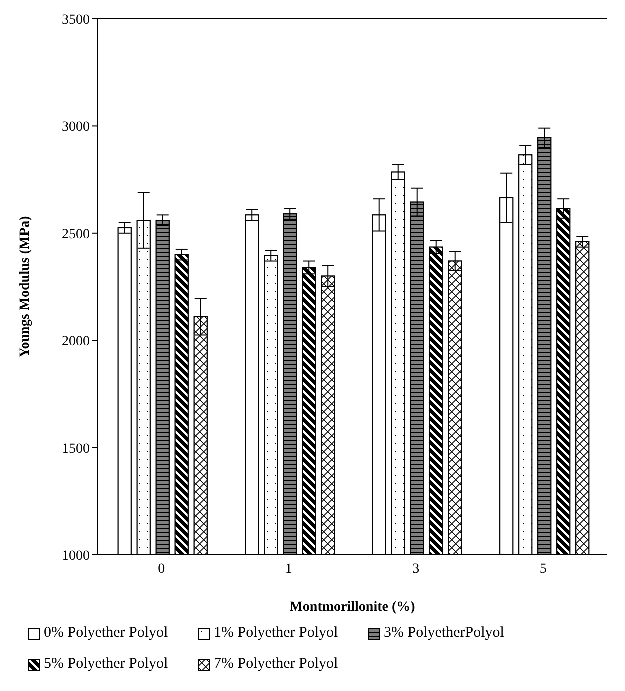 The width and height of the screenshot is (625, 691). What do you see at coordinates (276, 664) in the screenshot?
I see `legend-label: 7% Polyether Polyol` at bounding box center [276, 664].